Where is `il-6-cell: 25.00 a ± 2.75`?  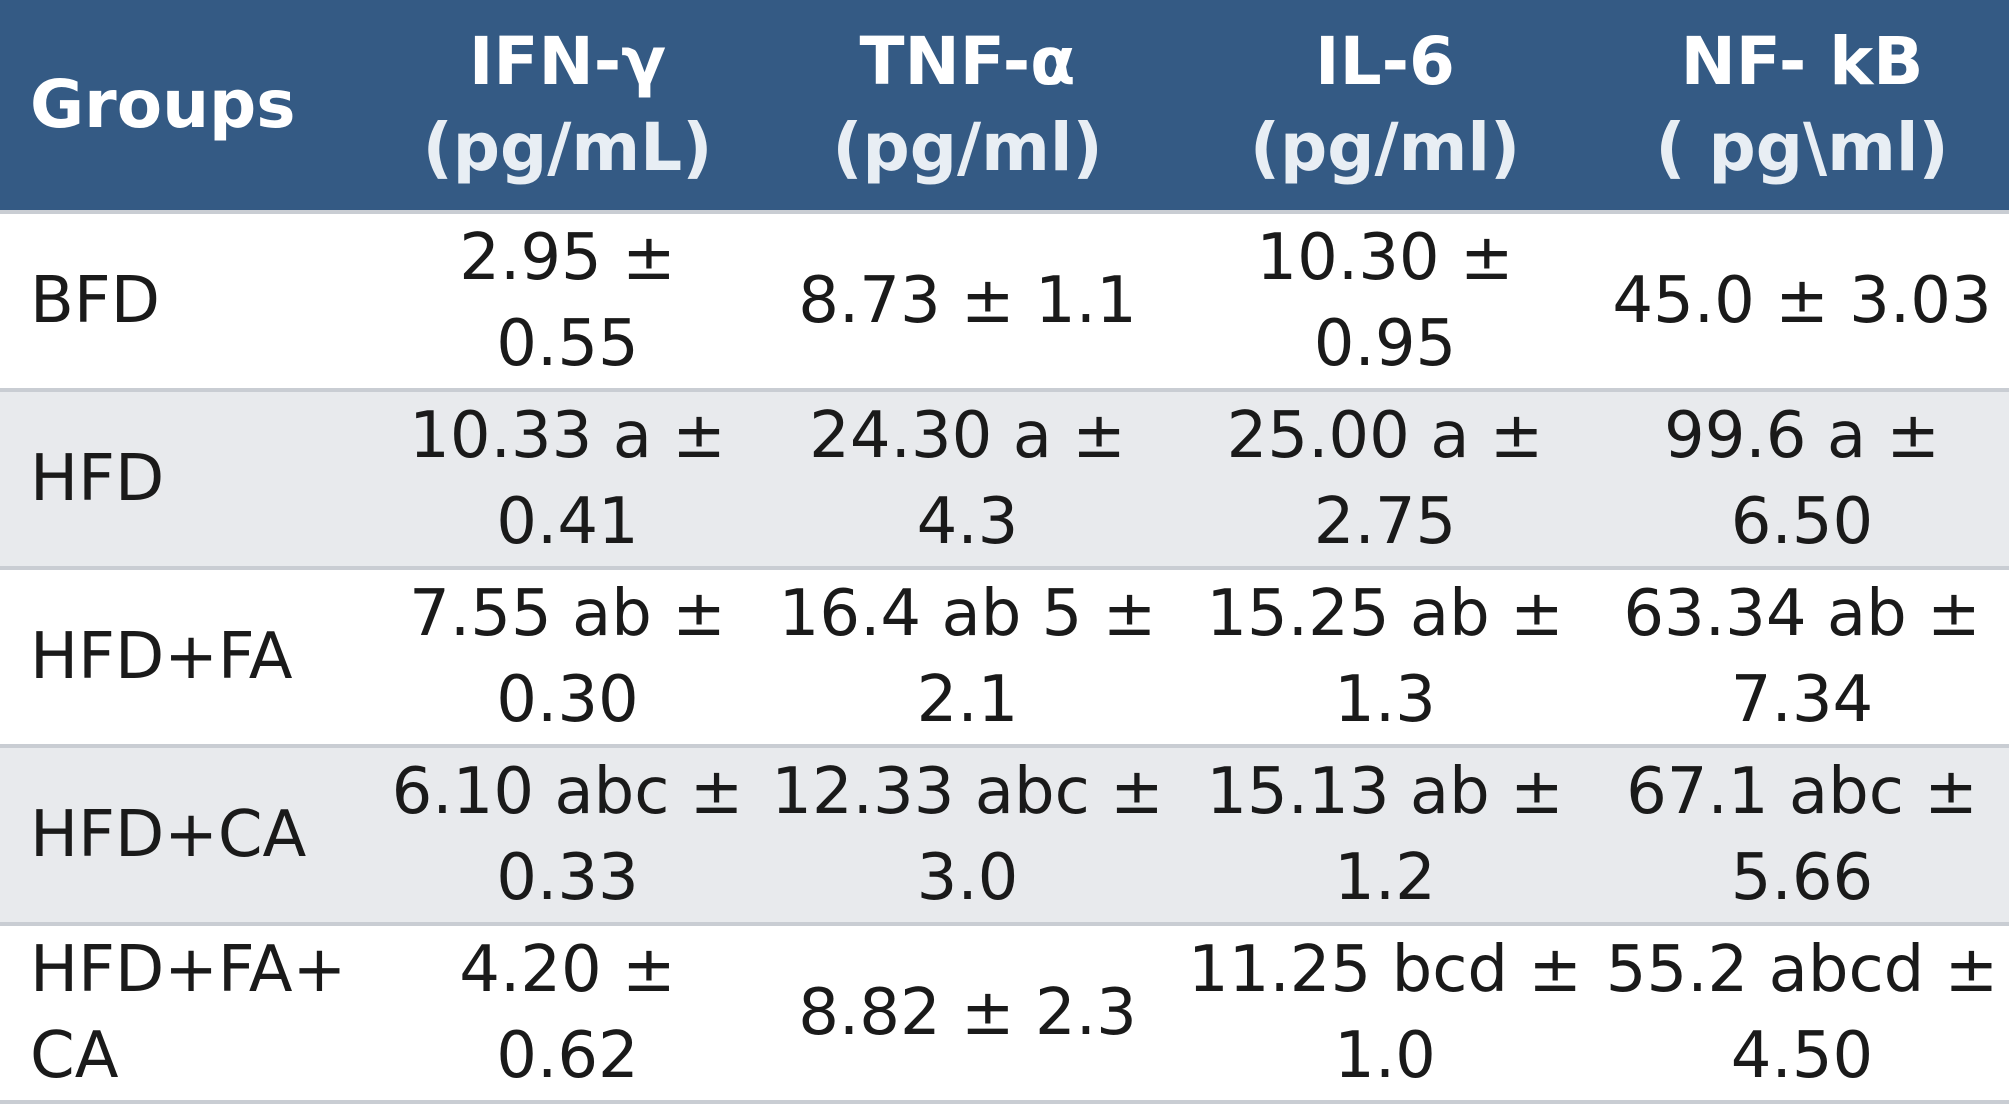
il-6-cell: 25.00 a ± 2.75 is located at coordinates (1385, 478).